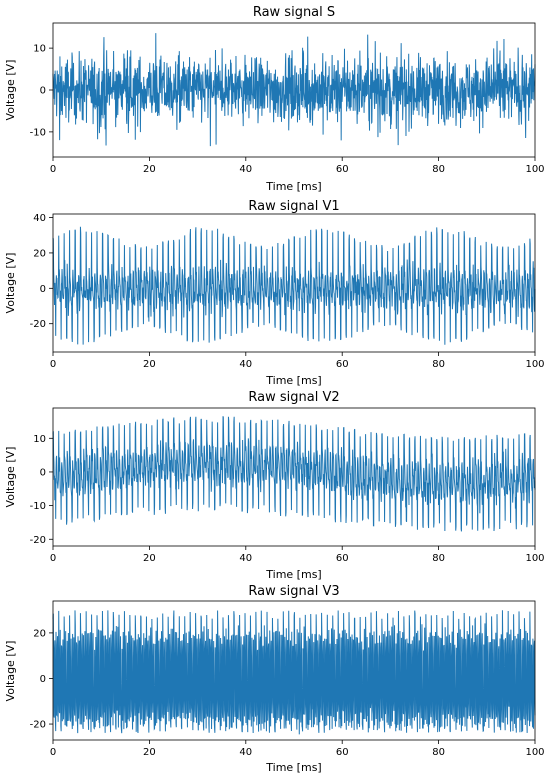  What do you see at coordinates (294, 12) in the screenshot?
I see `panel-s-title: Raw signal S` at bounding box center [294, 12].